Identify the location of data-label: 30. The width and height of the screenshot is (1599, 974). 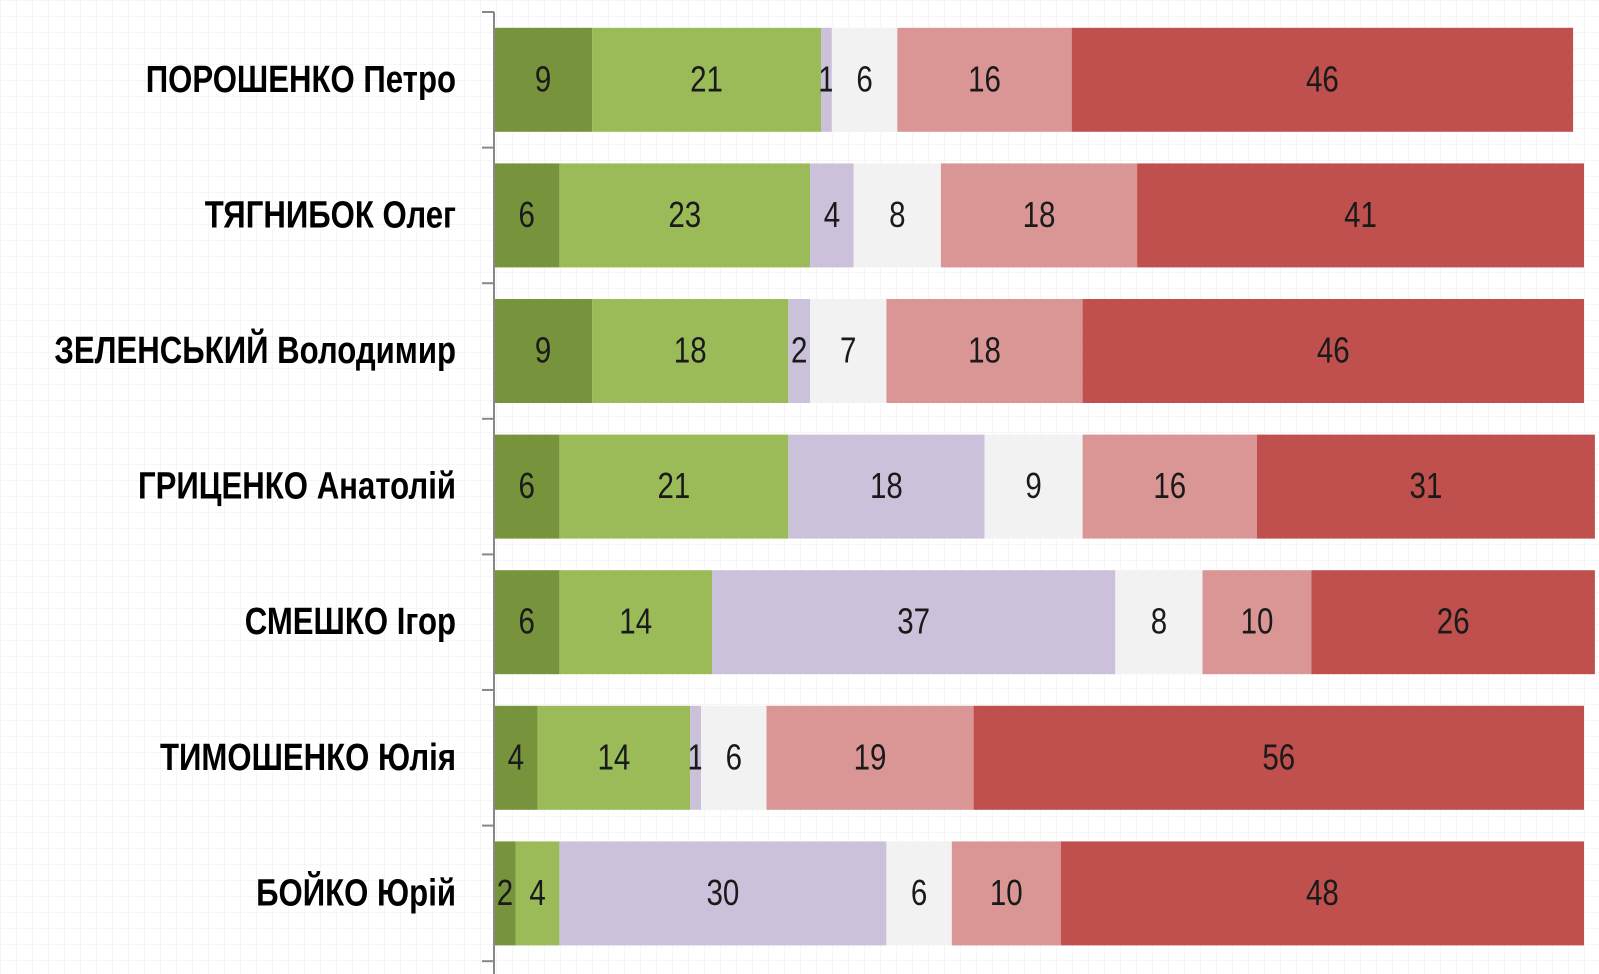
(722, 892).